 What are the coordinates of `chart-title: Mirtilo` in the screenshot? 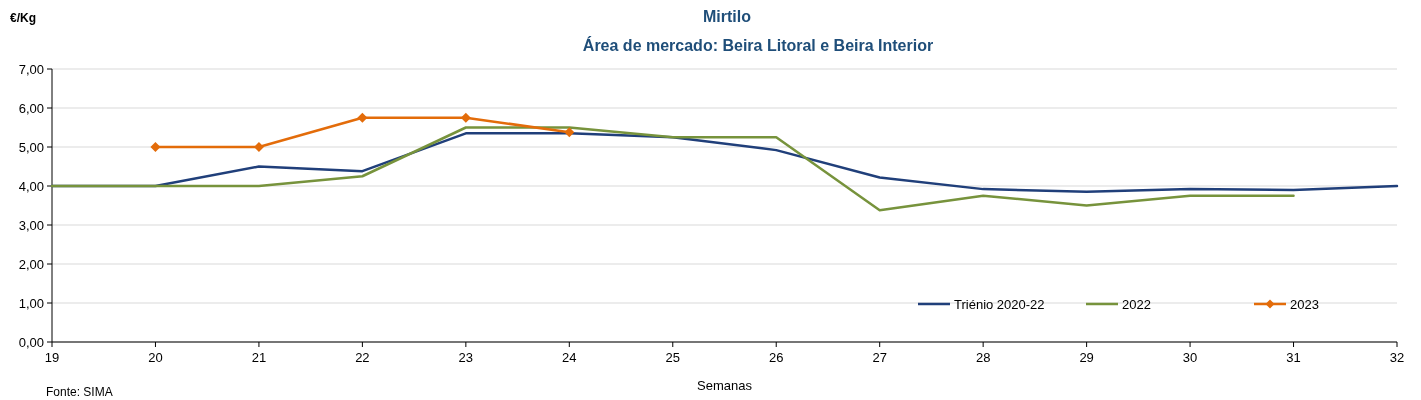 It's located at (727, 16).